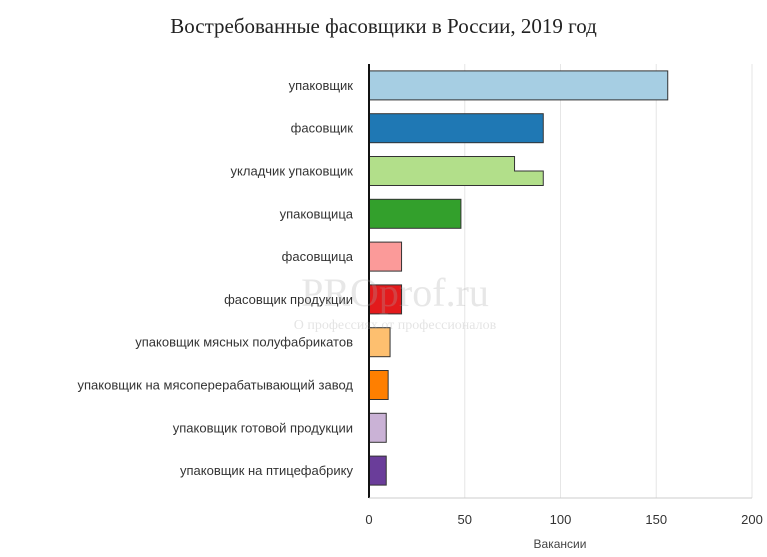  I want to click on category-label: фасовщик продукции, so click(288, 299).